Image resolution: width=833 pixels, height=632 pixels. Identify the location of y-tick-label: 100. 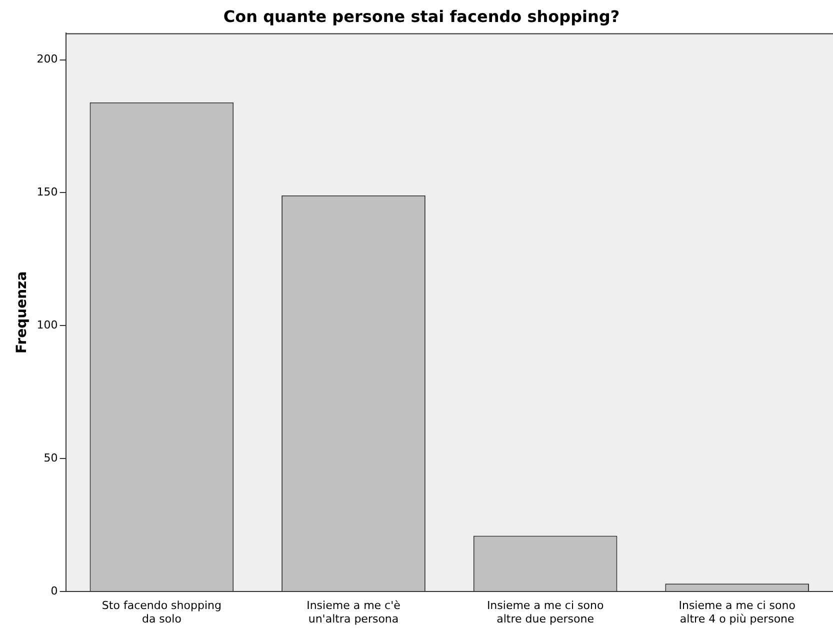
(47, 325).